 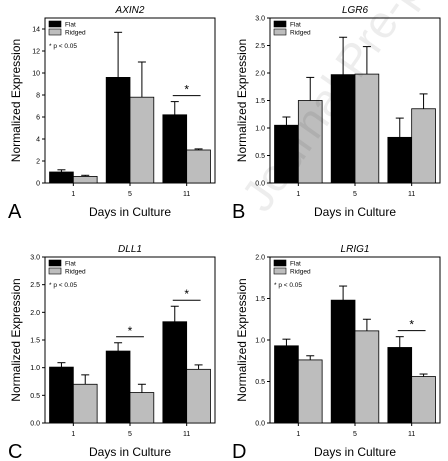 What do you see at coordinates (55, 24) in the screenshot?
I see `legend-swatch-a-flat` at bounding box center [55, 24].